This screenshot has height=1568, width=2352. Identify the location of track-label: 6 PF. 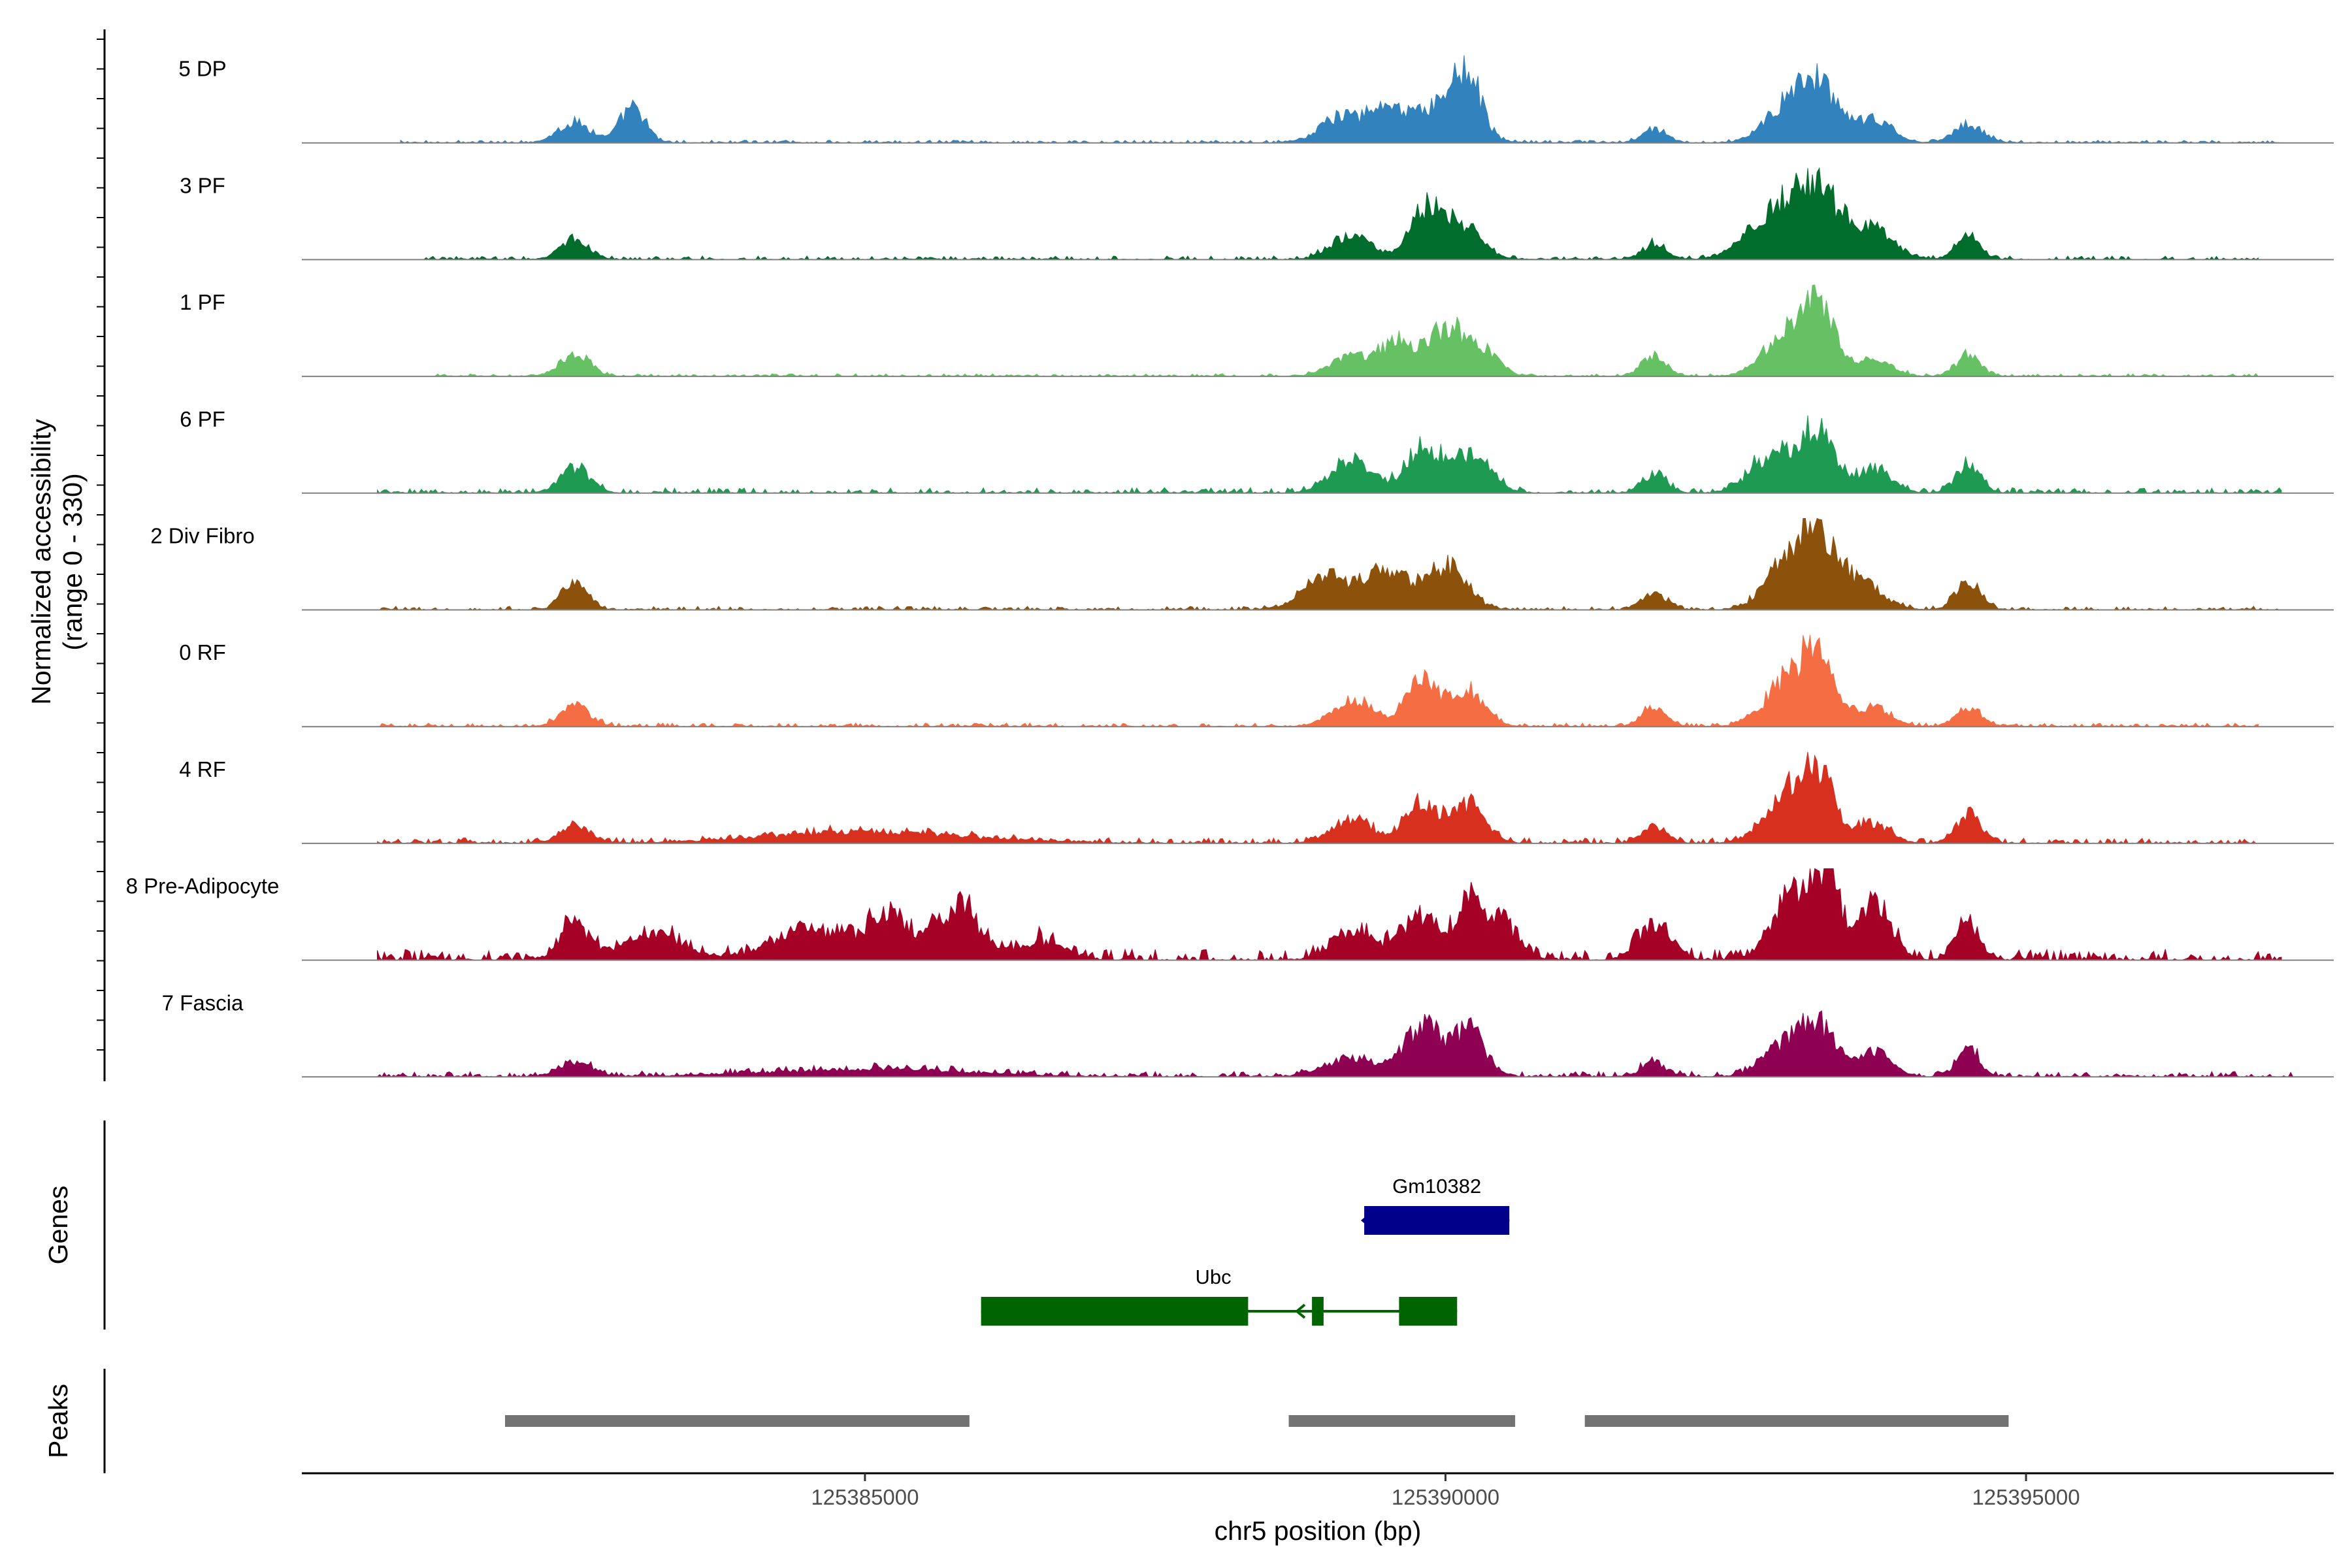
(202, 419).